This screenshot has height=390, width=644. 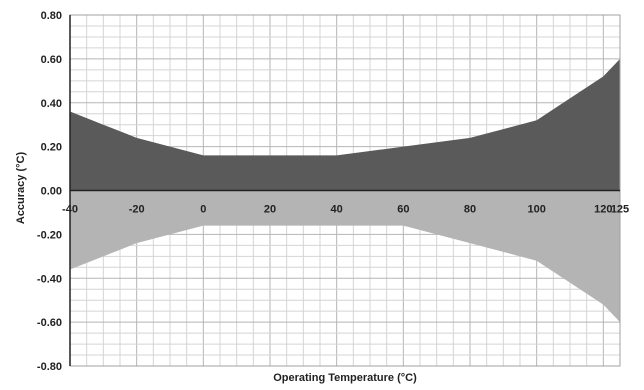 What do you see at coordinates (51, 60) in the screenshot?
I see `y-tick-label: 0.60` at bounding box center [51, 60].